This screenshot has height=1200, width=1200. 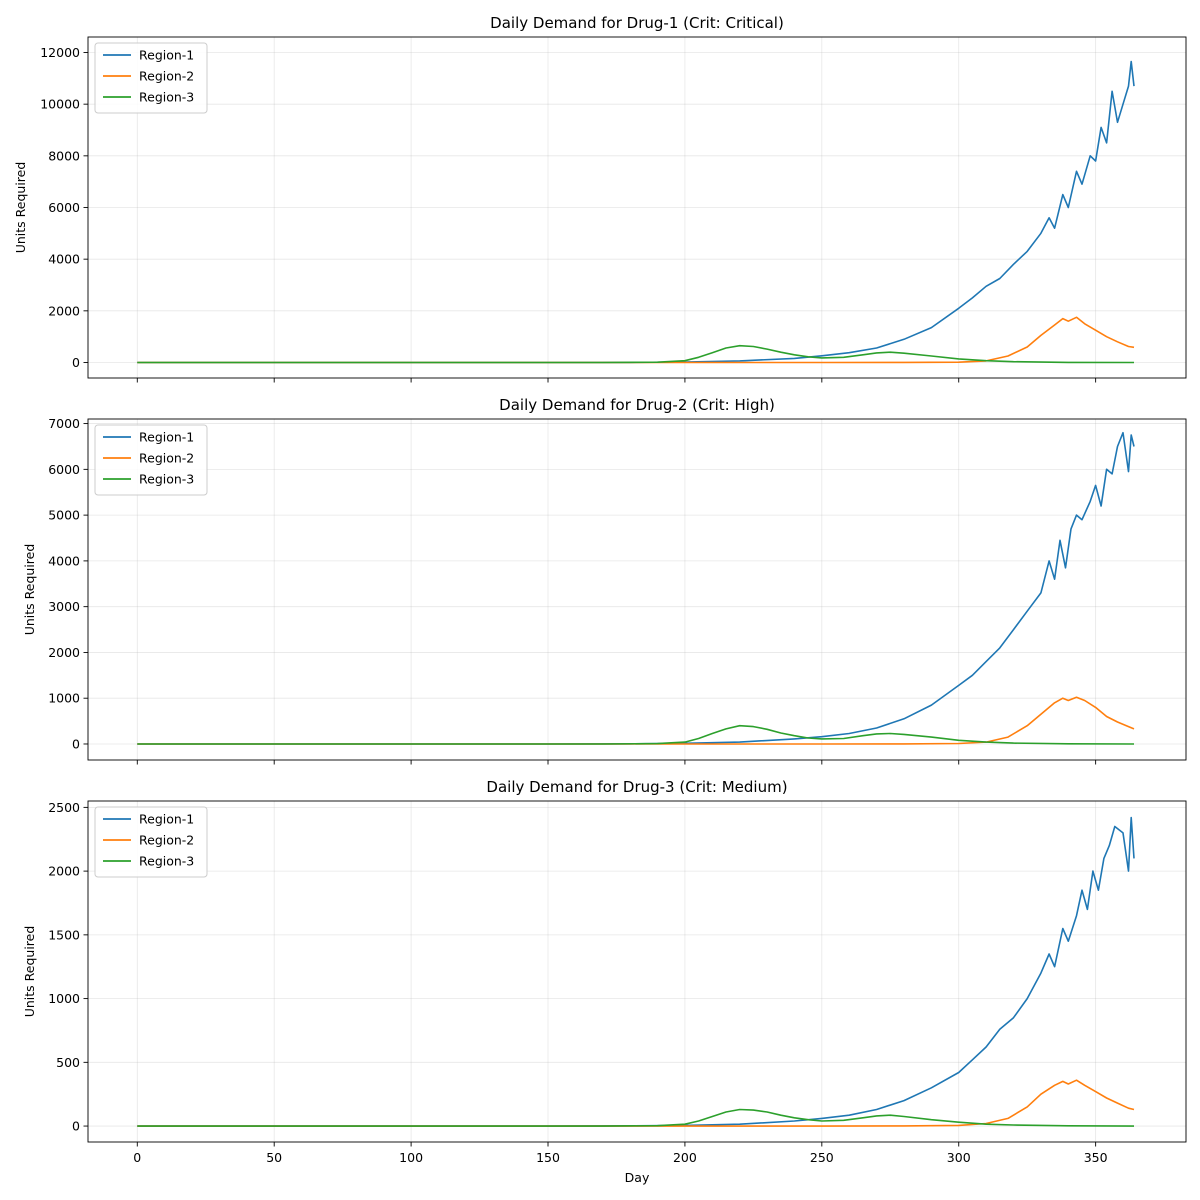 What do you see at coordinates (822, 1157) in the screenshot?
I see `x-tick-label: 250` at bounding box center [822, 1157].